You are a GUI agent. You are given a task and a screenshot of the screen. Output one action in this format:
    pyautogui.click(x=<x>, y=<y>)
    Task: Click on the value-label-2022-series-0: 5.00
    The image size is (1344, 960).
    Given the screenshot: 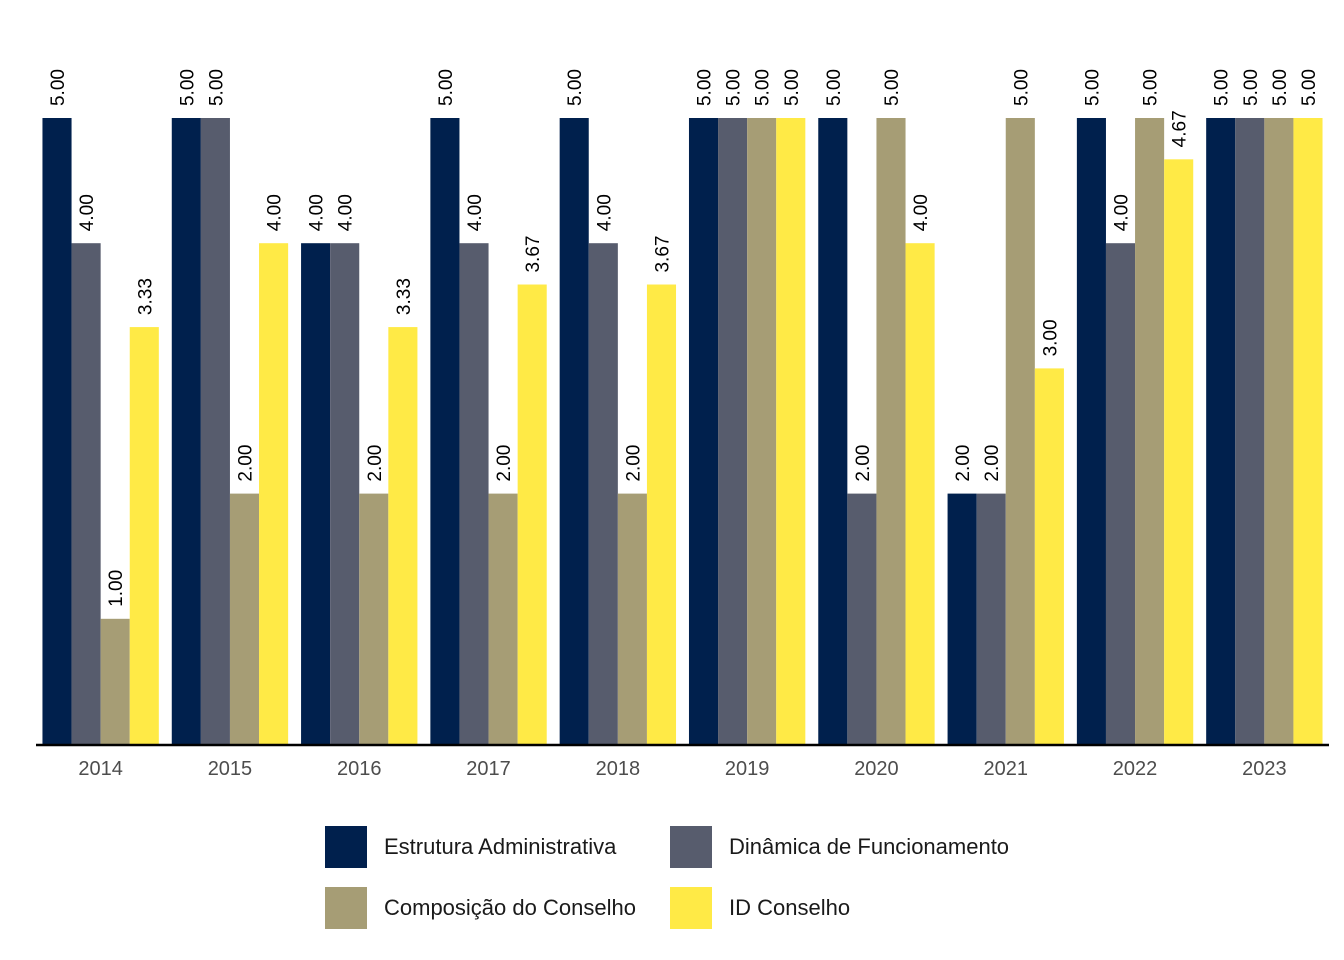 What is the action you would take?
    pyautogui.click(x=1092, y=87)
    